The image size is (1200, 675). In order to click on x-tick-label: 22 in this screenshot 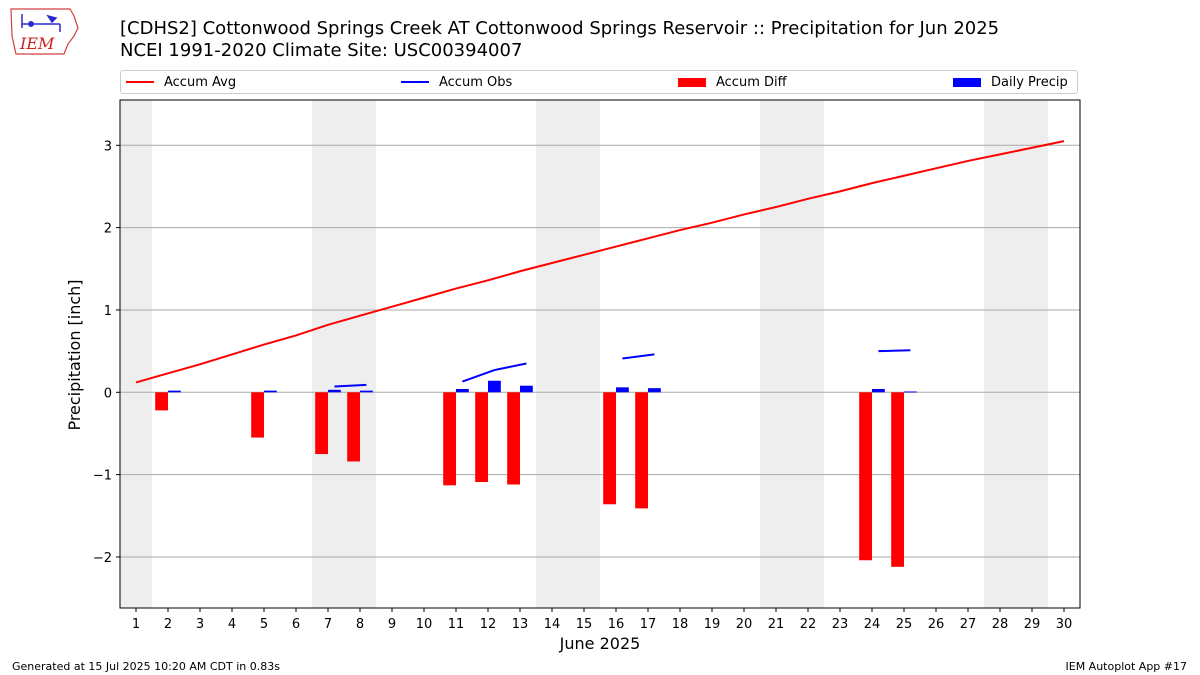, I will do `click(808, 624)`.